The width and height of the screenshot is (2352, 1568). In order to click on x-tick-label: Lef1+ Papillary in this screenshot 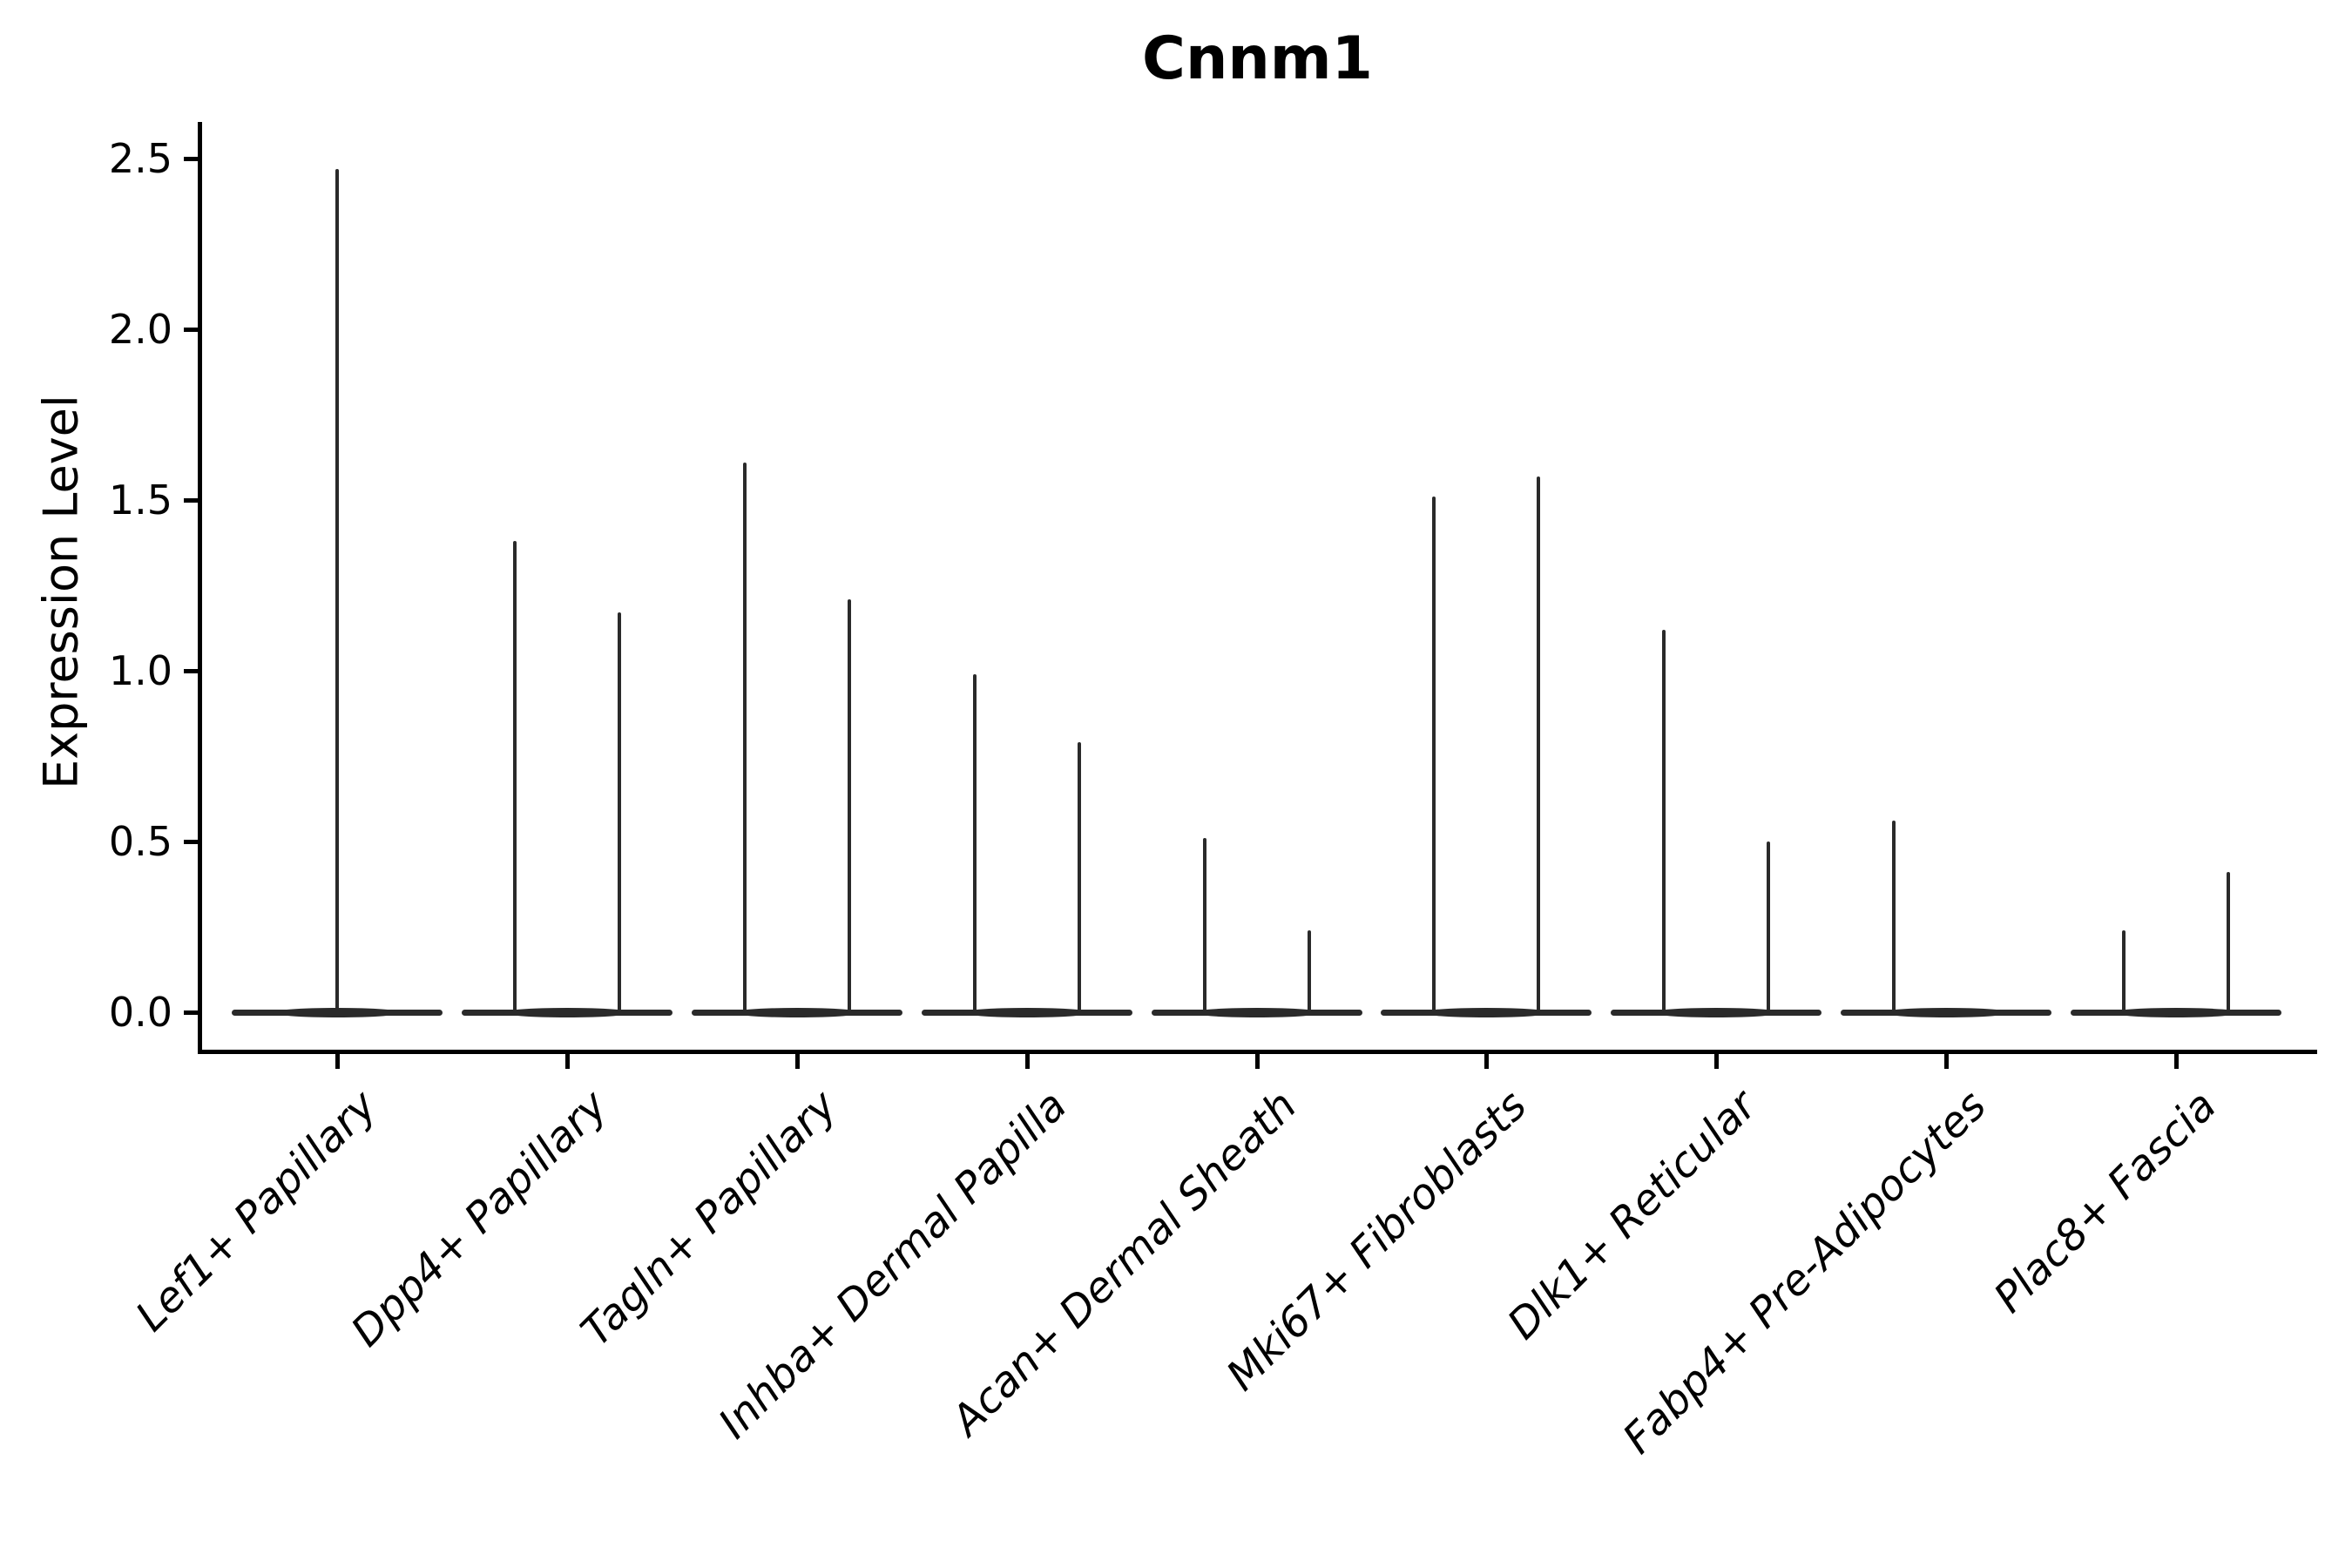, I will do `click(256, 1211)`.